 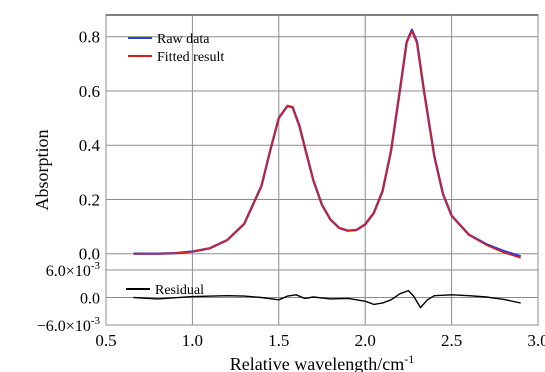 I want to click on residual-plot-y-ticks: 6.0×10⁻³ 0.0 −6.0×10⁻³, so click(x=69, y=297).